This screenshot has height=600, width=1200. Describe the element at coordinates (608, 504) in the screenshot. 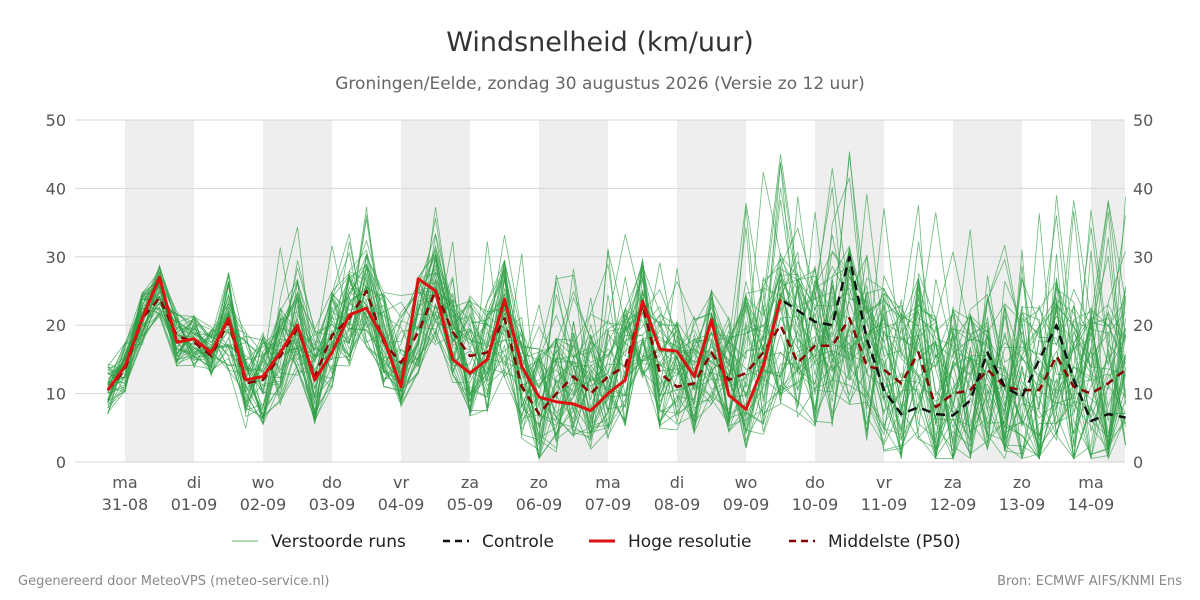

I see `x-tick-date: 07-09` at that location.